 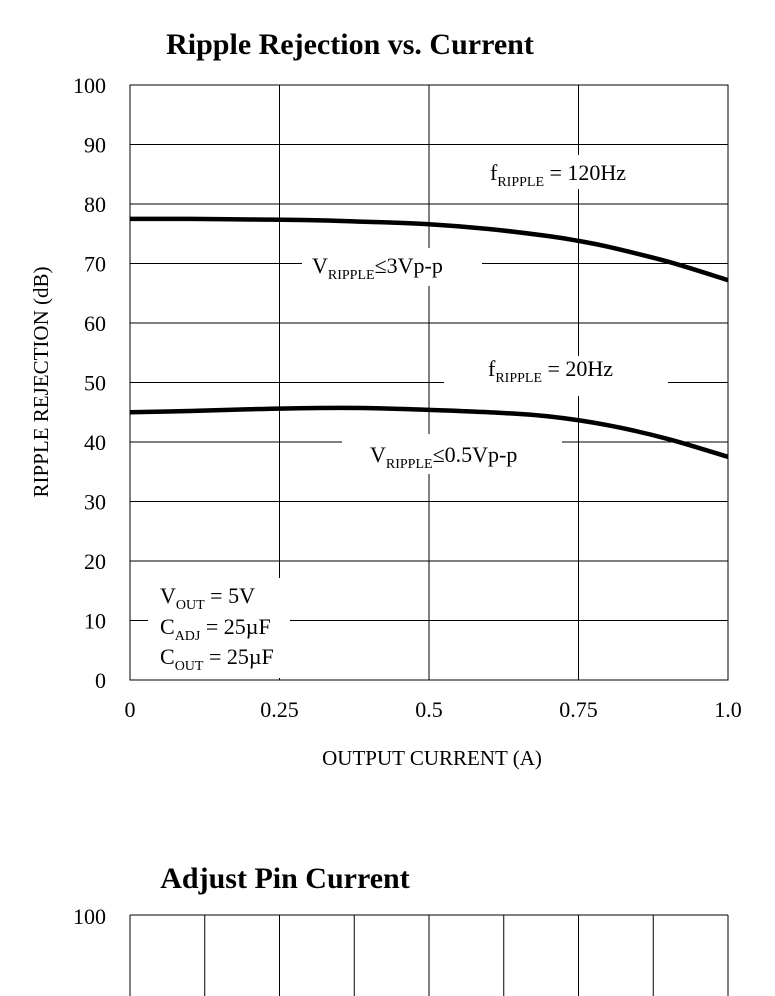 I want to click on x-tick-label: 0.5, so click(x=429, y=709).